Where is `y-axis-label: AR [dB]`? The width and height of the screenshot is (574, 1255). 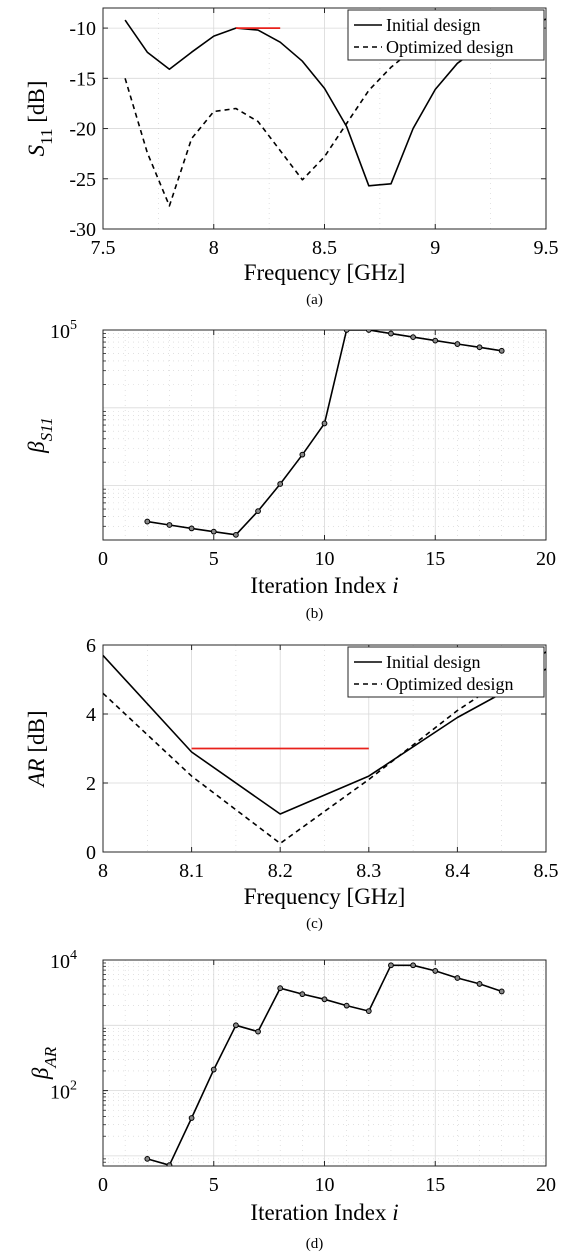 y-axis-label: AR [dB] is located at coordinates (36, 749).